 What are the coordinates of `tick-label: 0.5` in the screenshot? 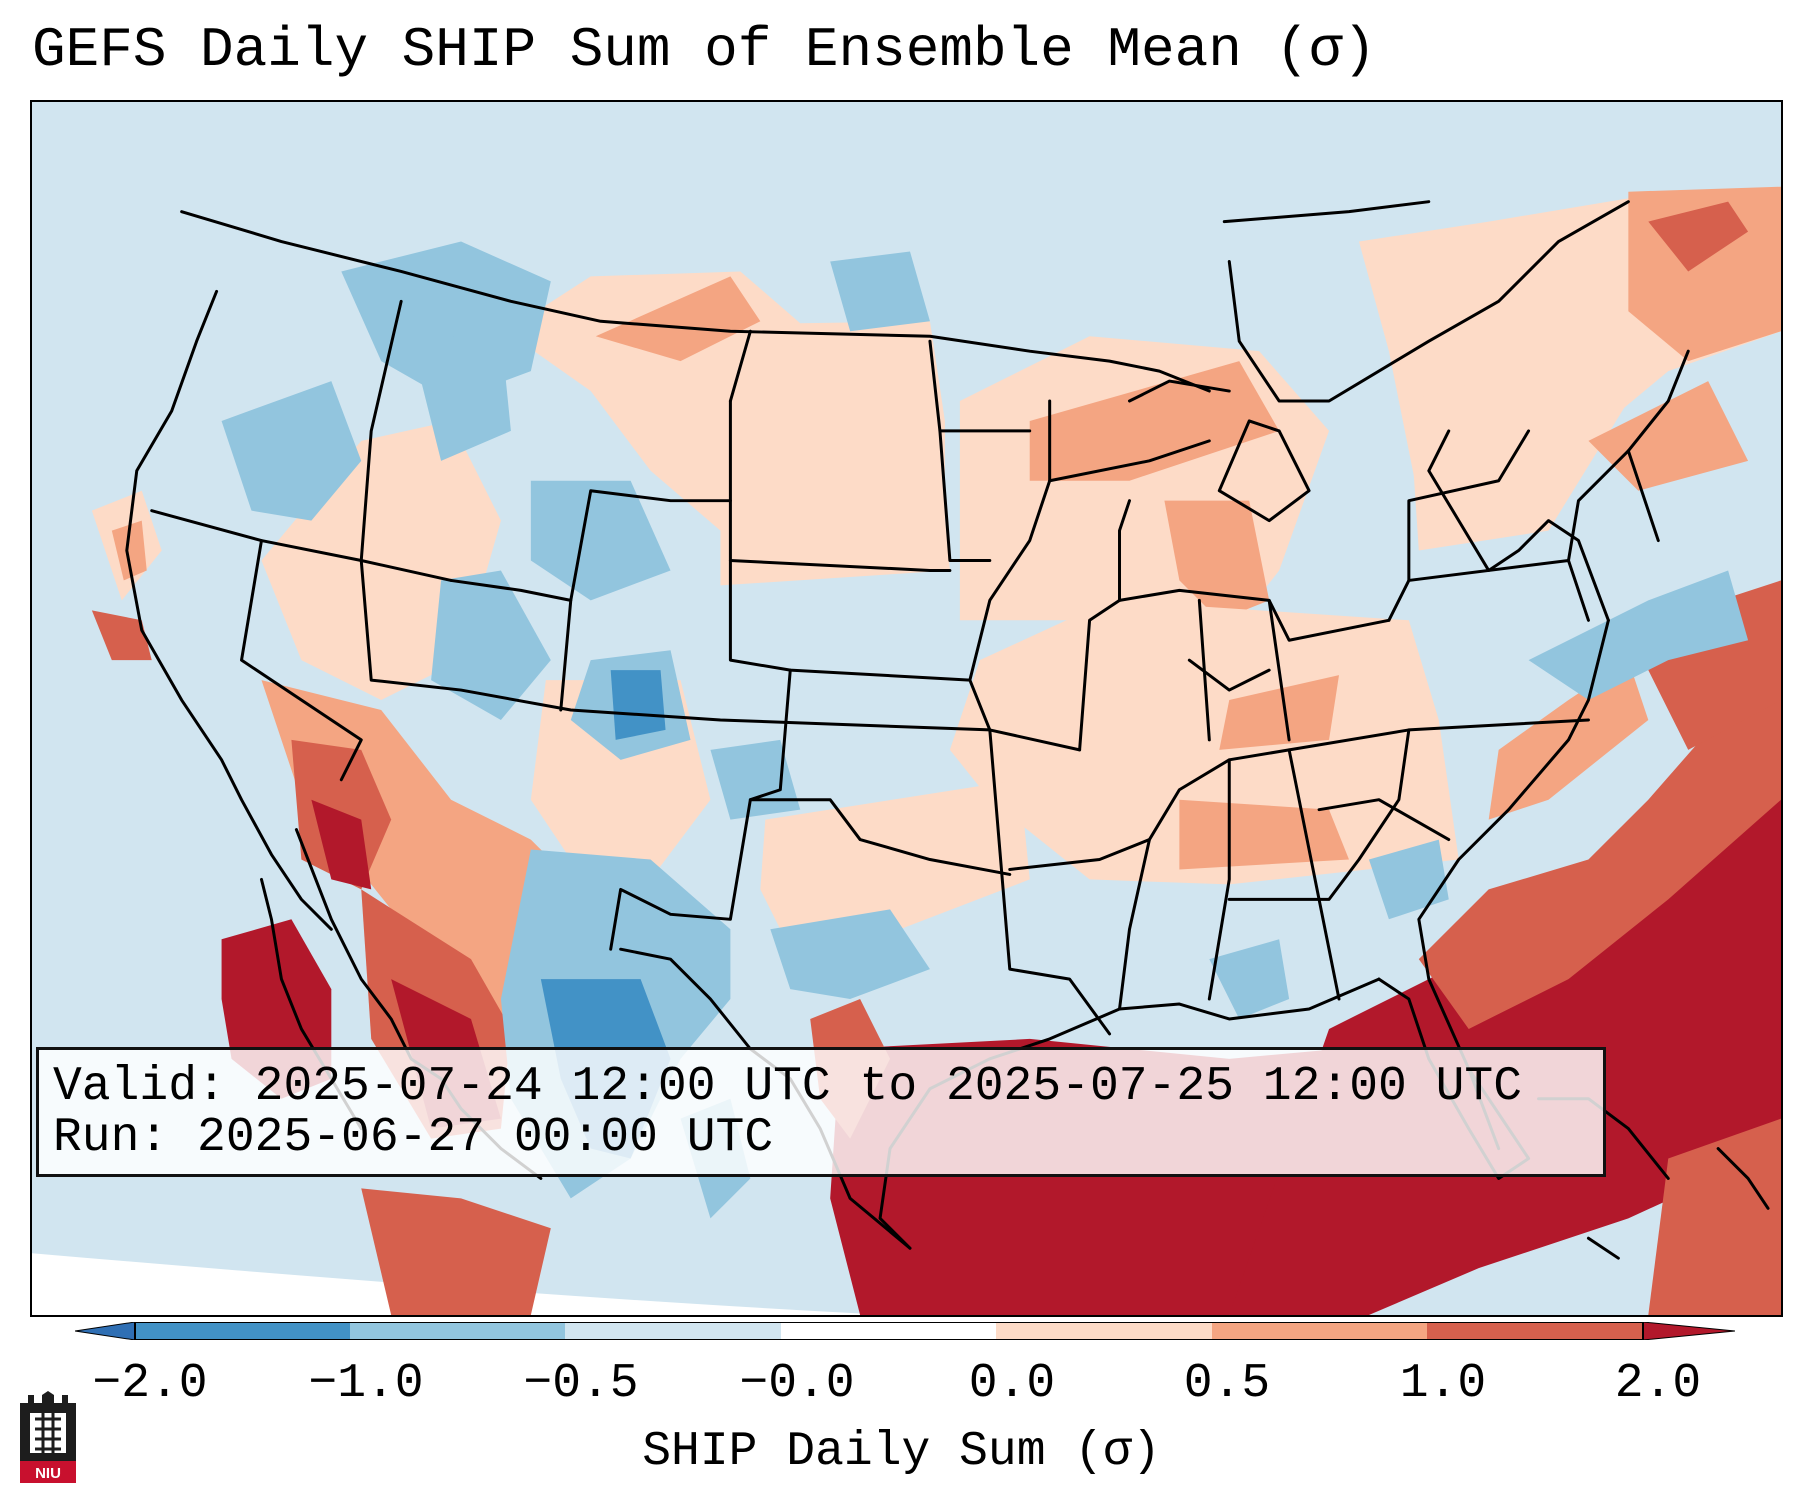 It's located at (1227, 1384).